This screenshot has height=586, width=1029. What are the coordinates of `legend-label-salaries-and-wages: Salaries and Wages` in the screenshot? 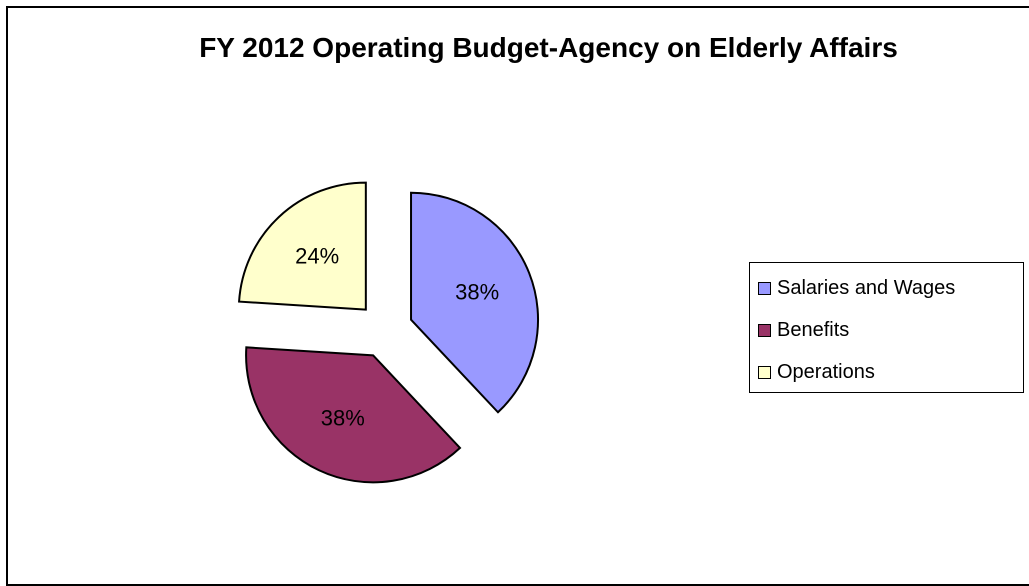 It's located at (866, 288).